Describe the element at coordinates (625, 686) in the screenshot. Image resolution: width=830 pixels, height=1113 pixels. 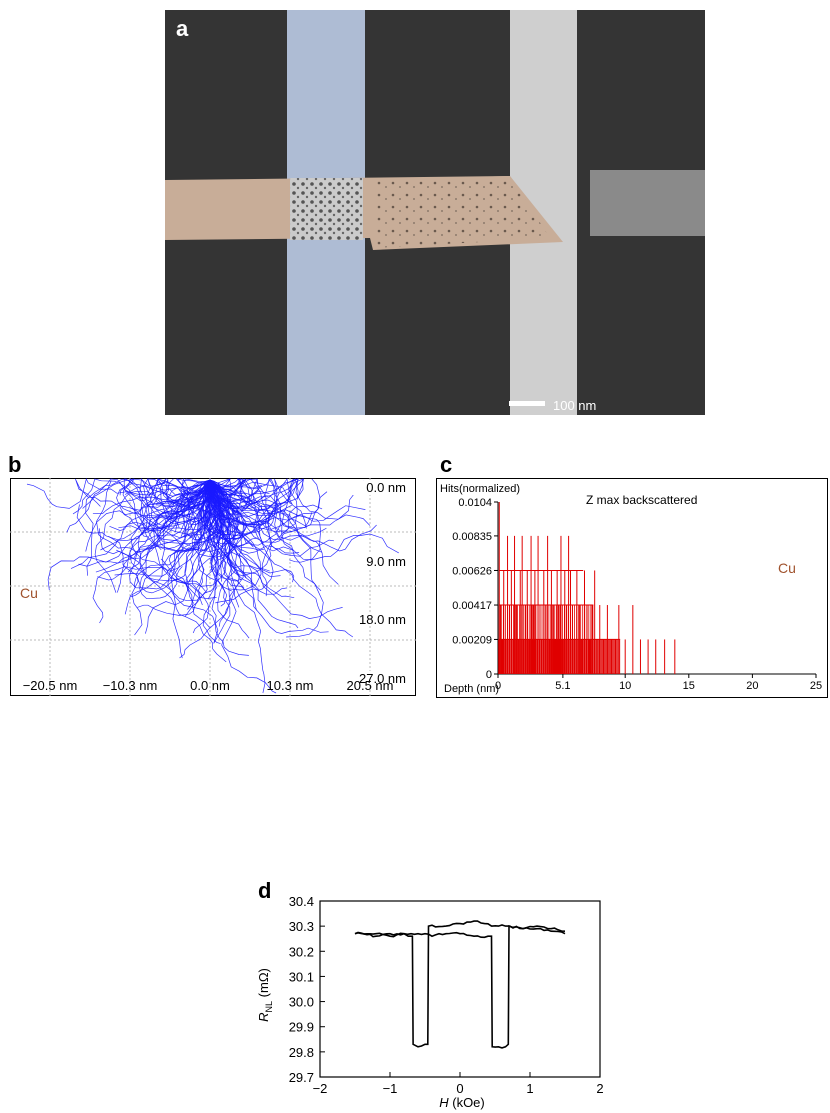
I see `c-xtick-label: 10` at that location.